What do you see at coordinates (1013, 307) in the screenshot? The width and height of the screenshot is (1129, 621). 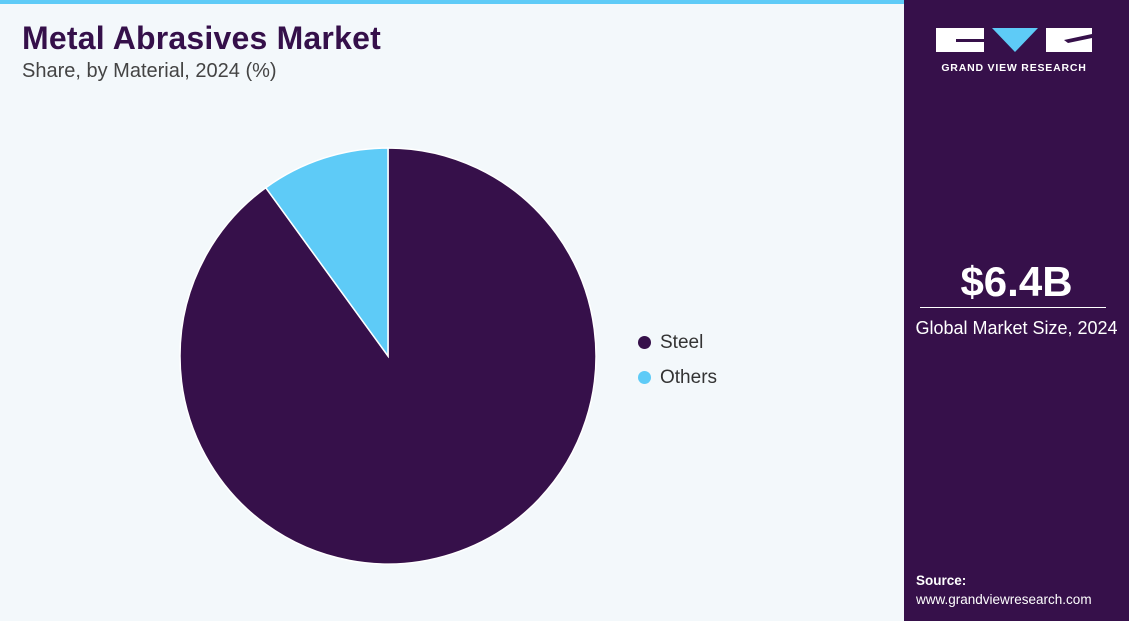 I see `divider` at bounding box center [1013, 307].